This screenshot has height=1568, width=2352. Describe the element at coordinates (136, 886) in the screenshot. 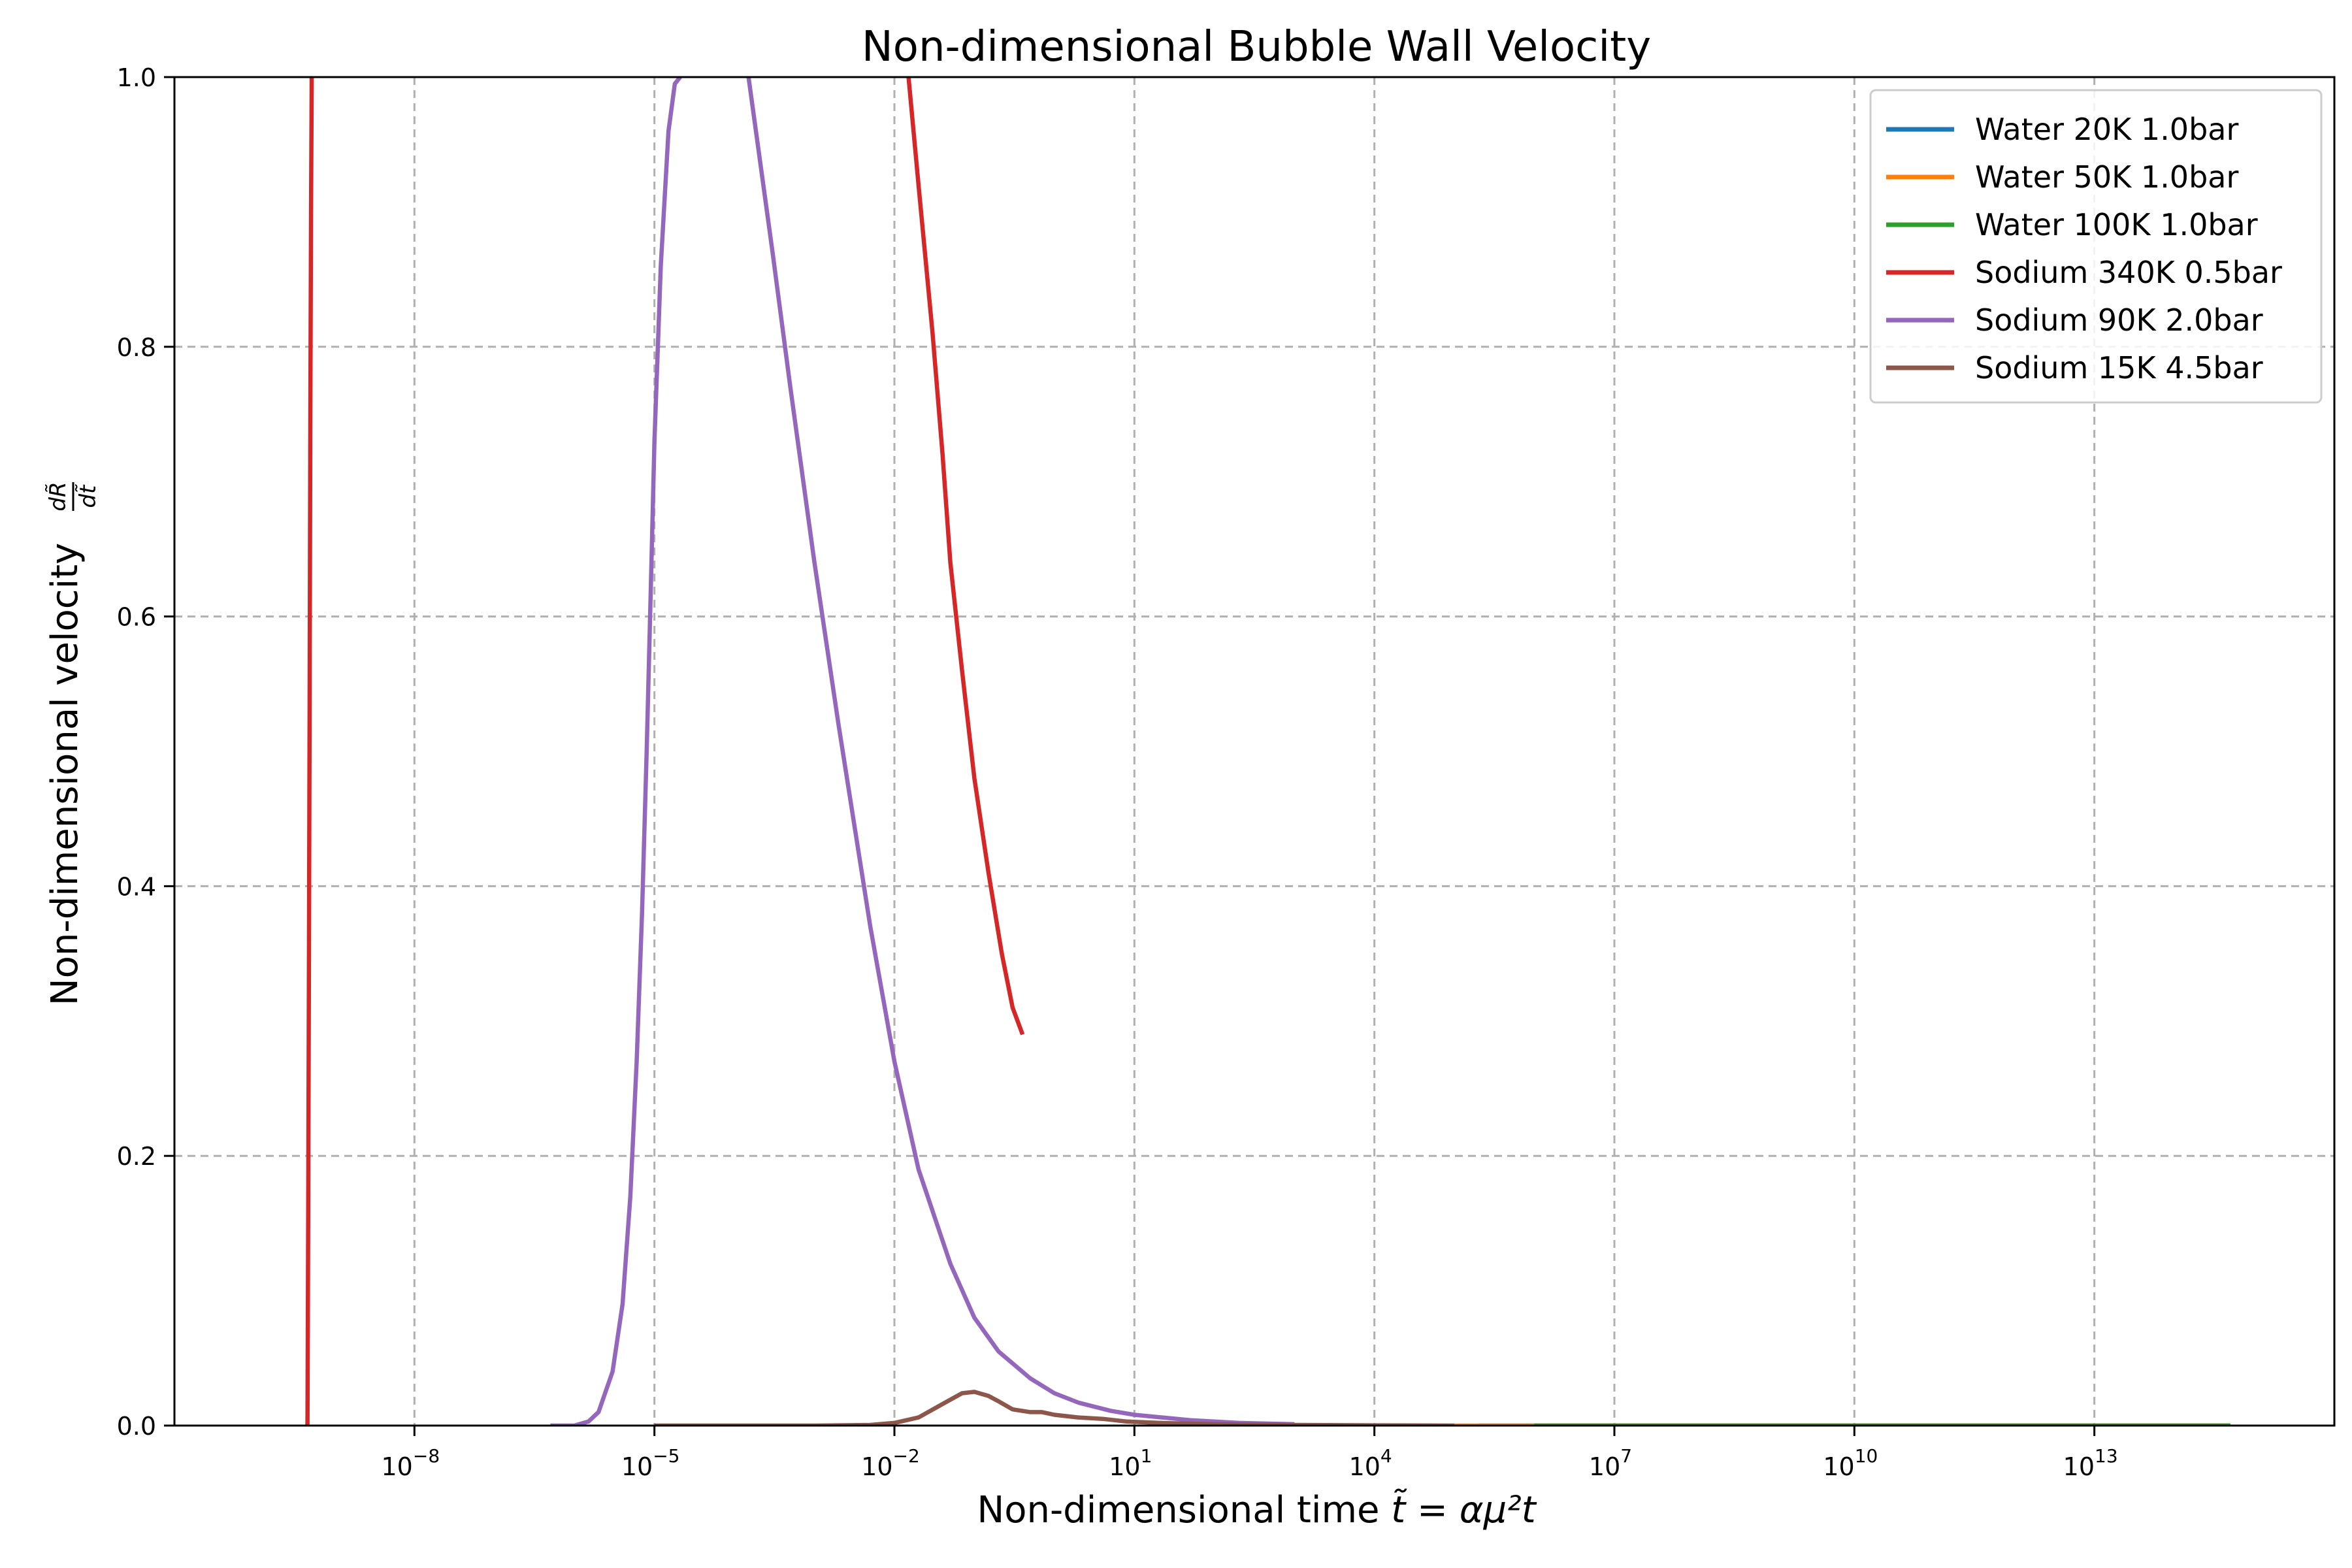

I see `y-tick-label: 0.4` at that location.